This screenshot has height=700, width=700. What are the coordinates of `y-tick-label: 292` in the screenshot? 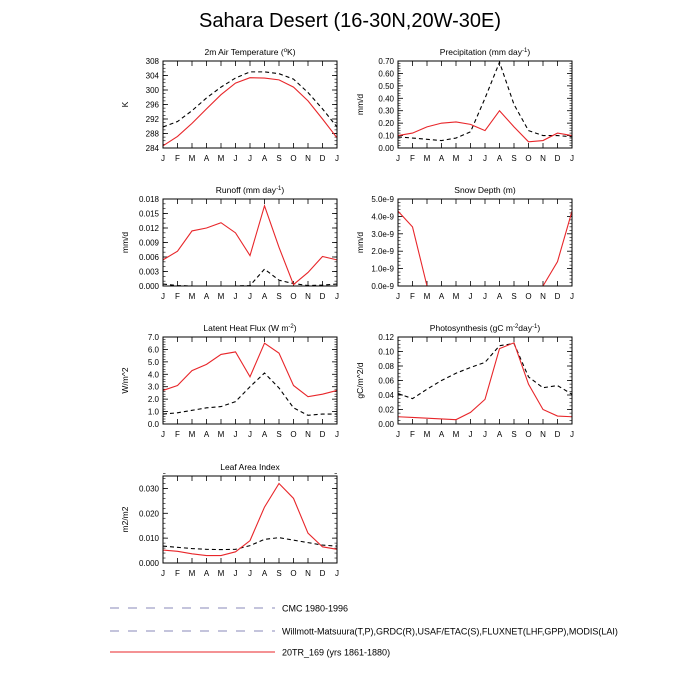 It's located at (153, 119).